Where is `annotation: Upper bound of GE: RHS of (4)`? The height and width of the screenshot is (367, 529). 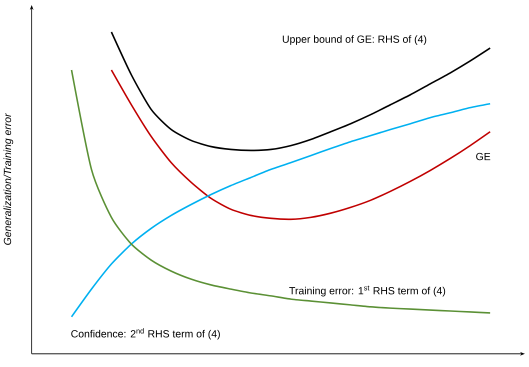 annotation: Upper bound of GE: RHS of (4) is located at coordinates (354, 40).